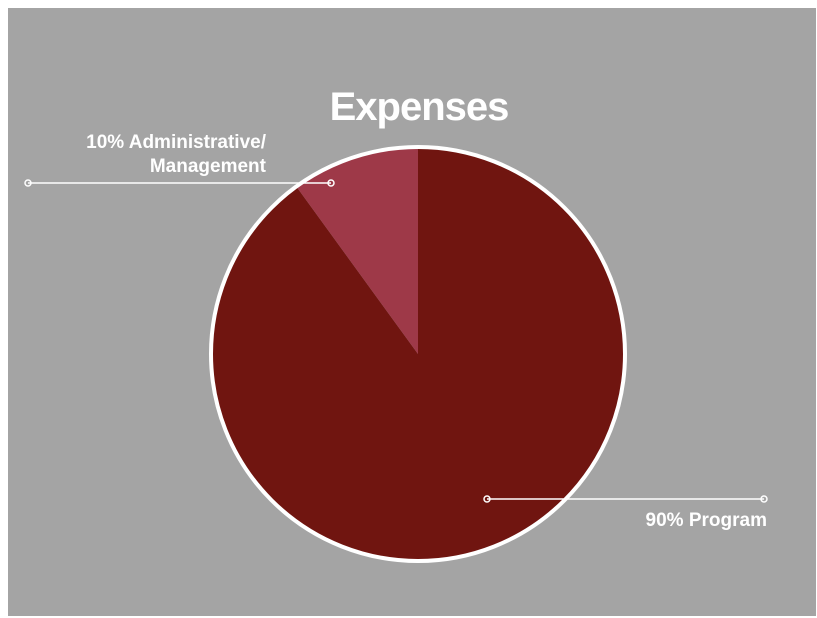 This screenshot has height=618, width=817. What do you see at coordinates (176, 142) in the screenshot?
I see `slice-label-administrative-line1: 10% Administrative/` at bounding box center [176, 142].